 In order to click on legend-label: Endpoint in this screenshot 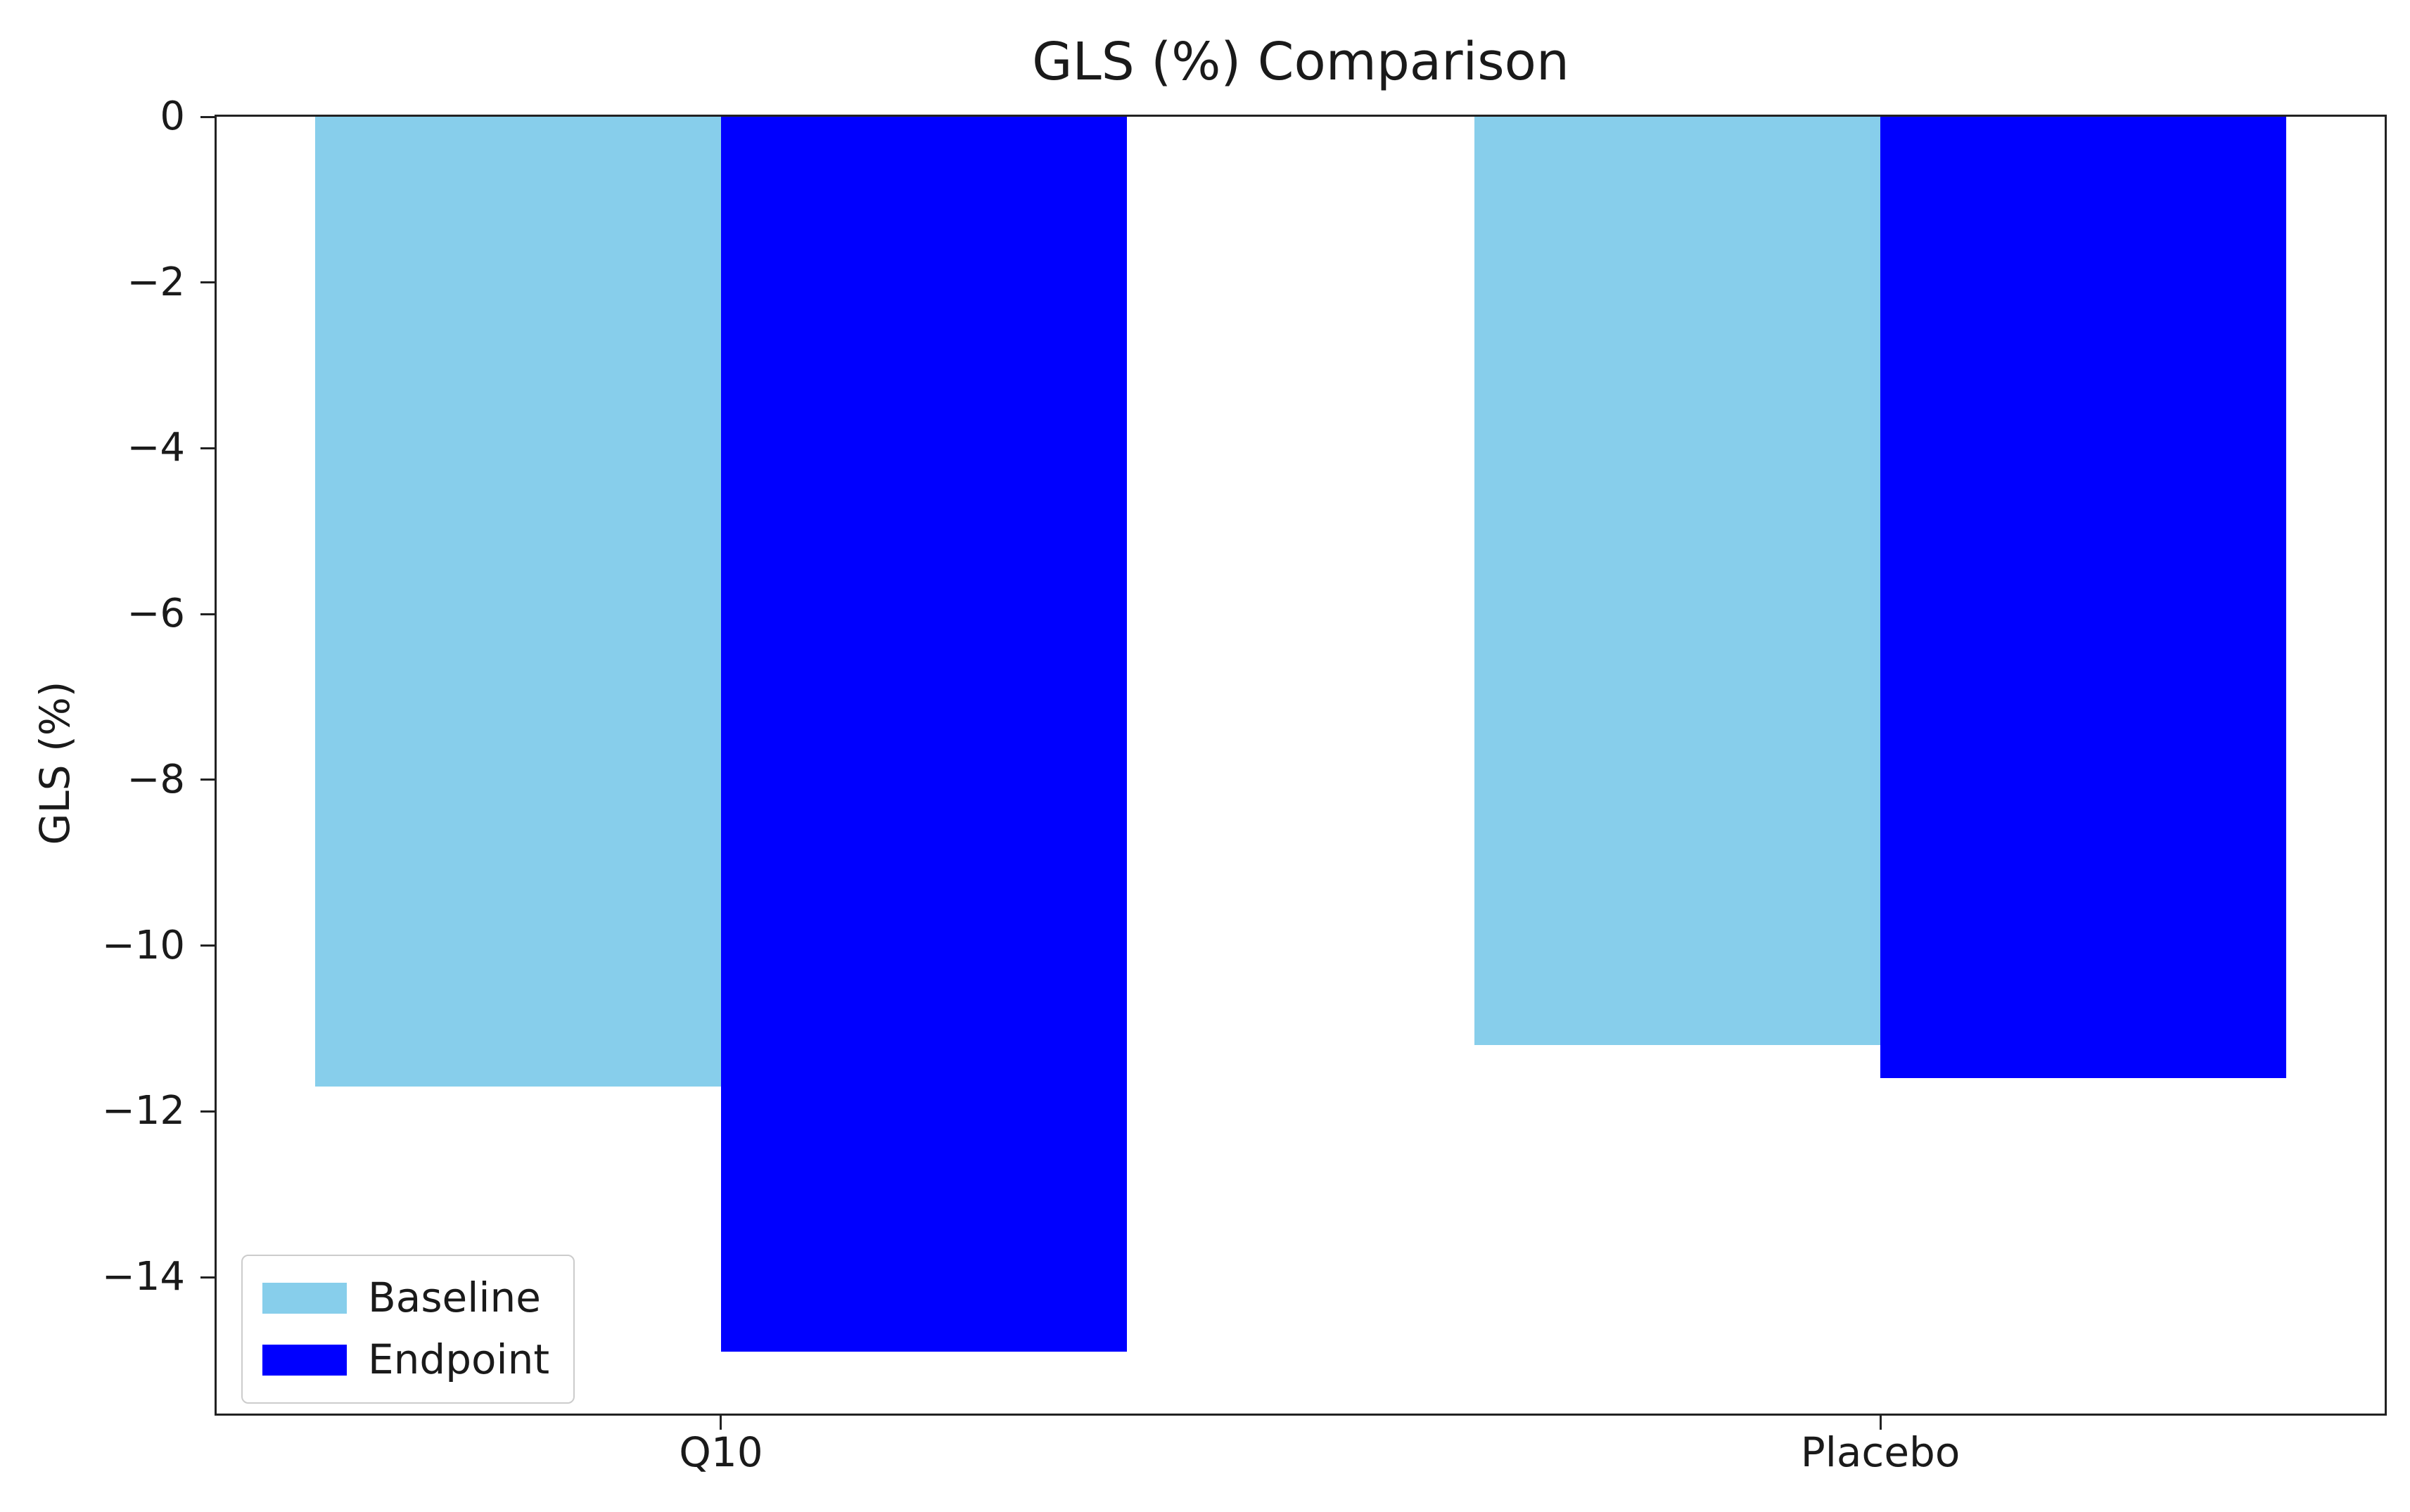, I will do `click(459, 1359)`.